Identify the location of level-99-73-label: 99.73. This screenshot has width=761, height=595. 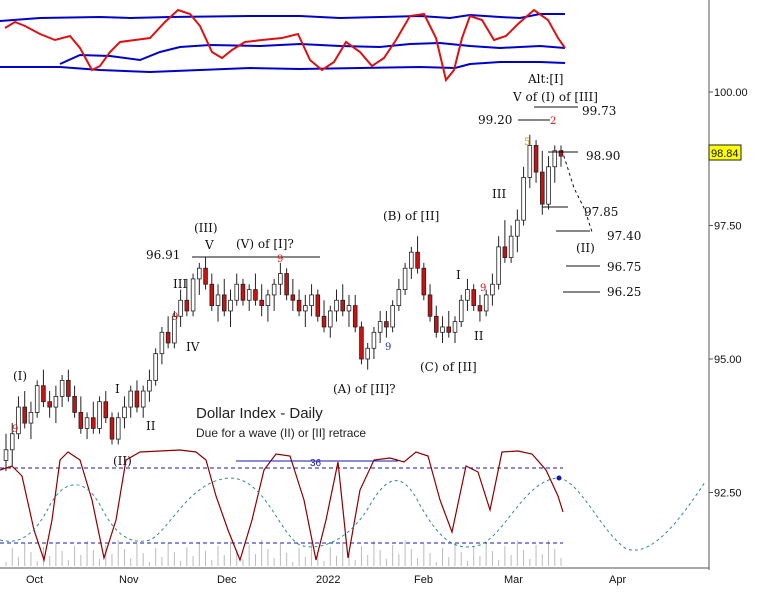
(599, 111).